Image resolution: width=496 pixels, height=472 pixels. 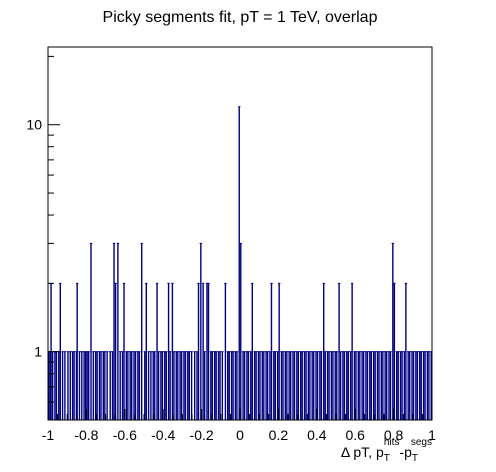 I want to click on x-tick-label: 0.4, so click(x=317, y=435).